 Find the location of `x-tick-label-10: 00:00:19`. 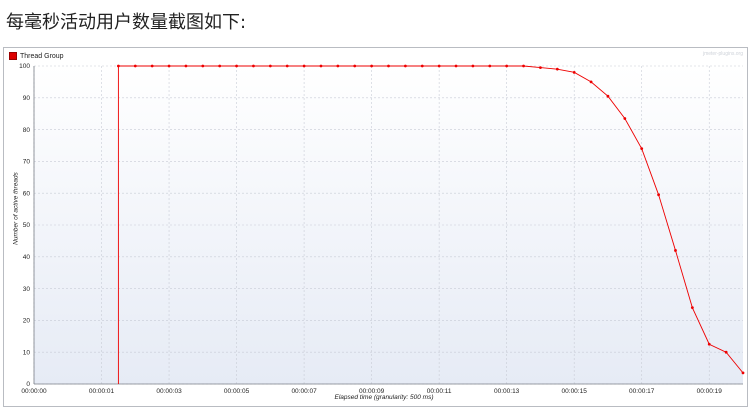

x-tick-label-10: 00:00:19 is located at coordinates (710, 391).